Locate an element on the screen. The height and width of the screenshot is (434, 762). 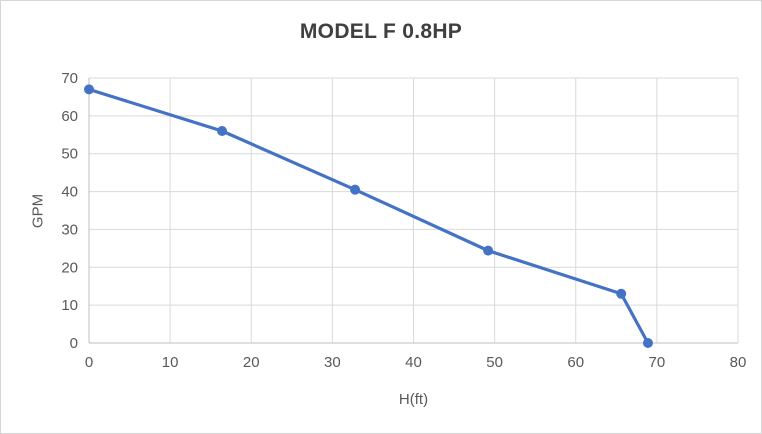
y-tick-label: 60 is located at coordinates (69, 116).